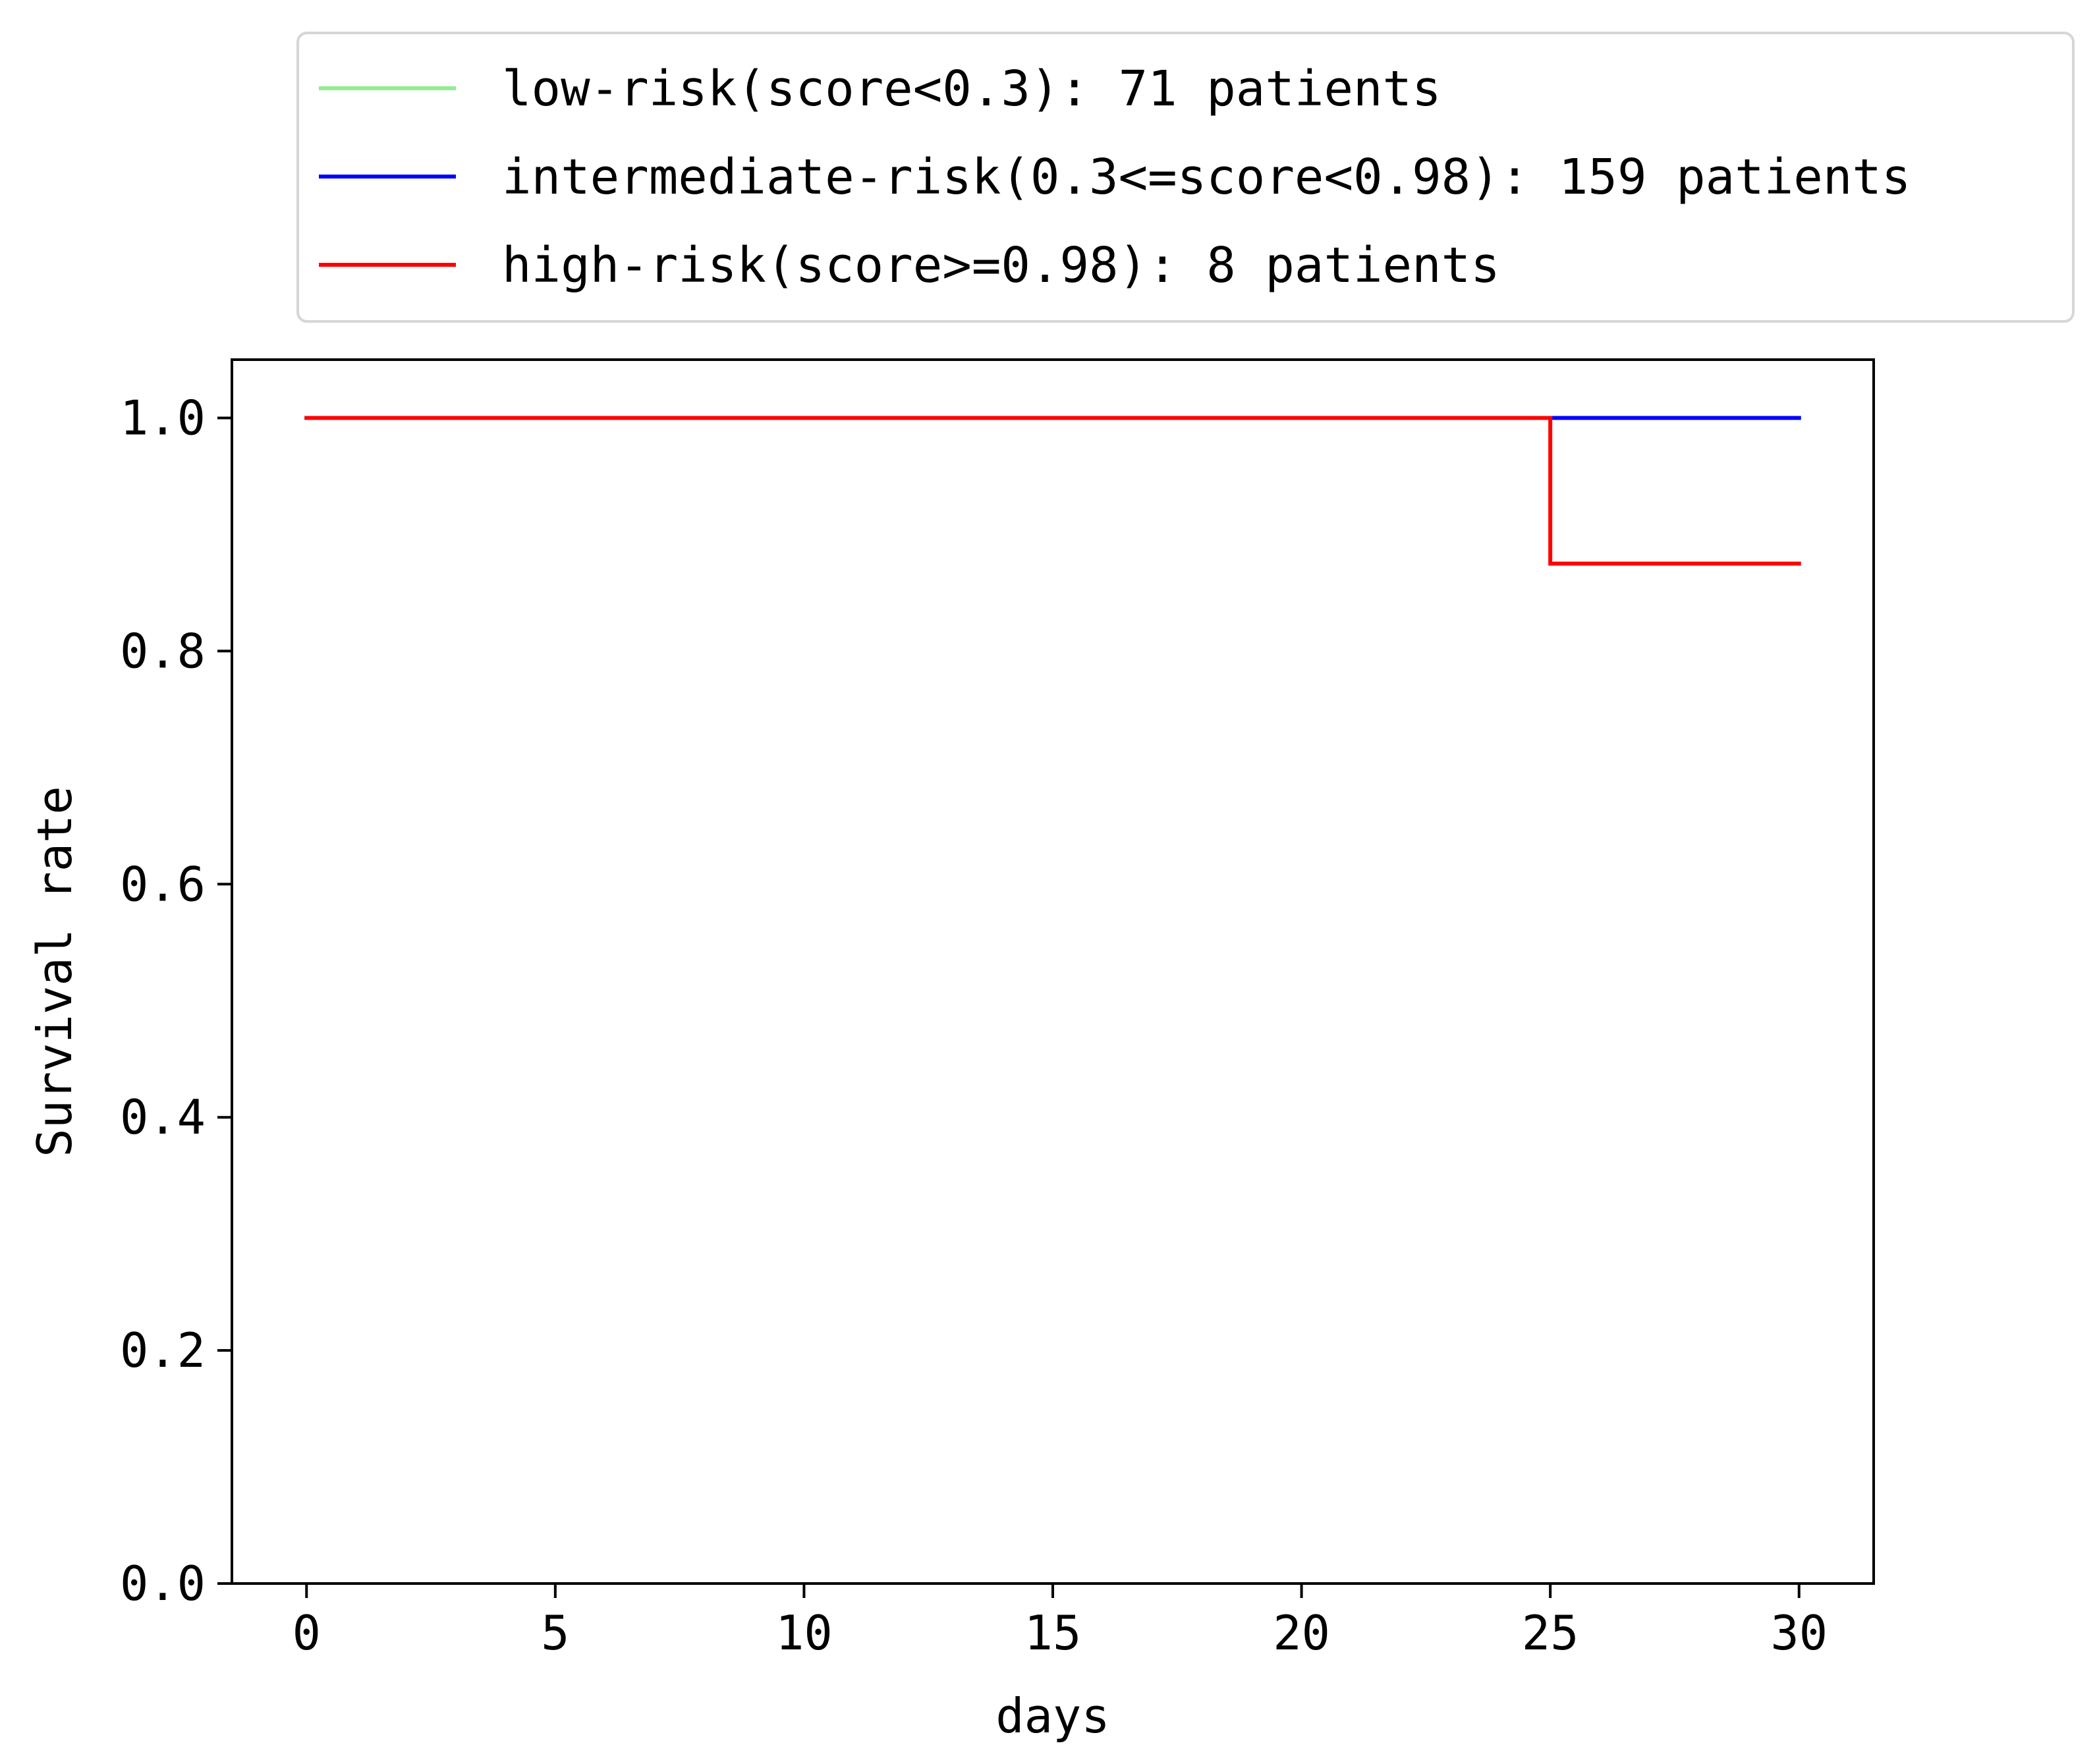 The width and height of the screenshot is (2097, 1764). I want to click on x-tick-label-5: 25, so click(1550, 1633).